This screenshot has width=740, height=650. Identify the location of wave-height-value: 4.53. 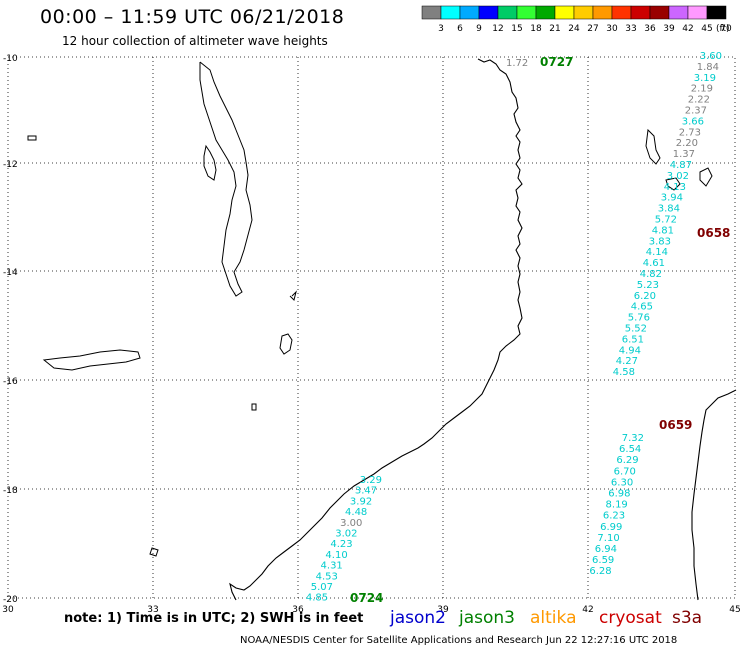
(327, 576).